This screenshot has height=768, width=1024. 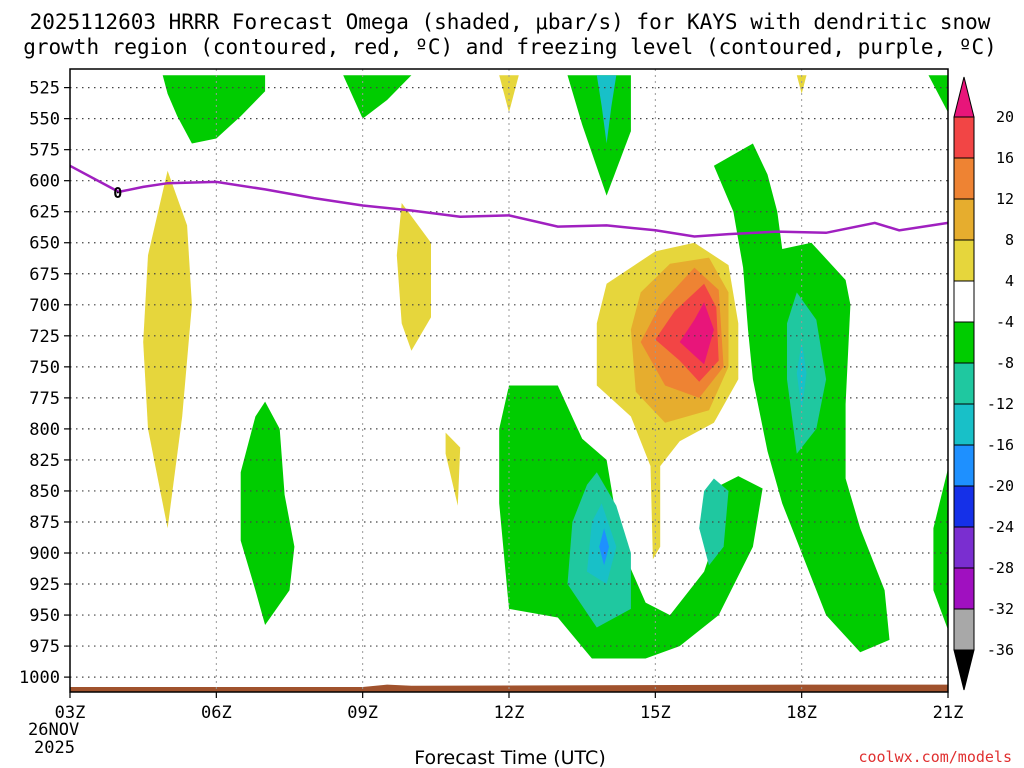 I want to click on freezing-level-line, so click(x=509, y=201).